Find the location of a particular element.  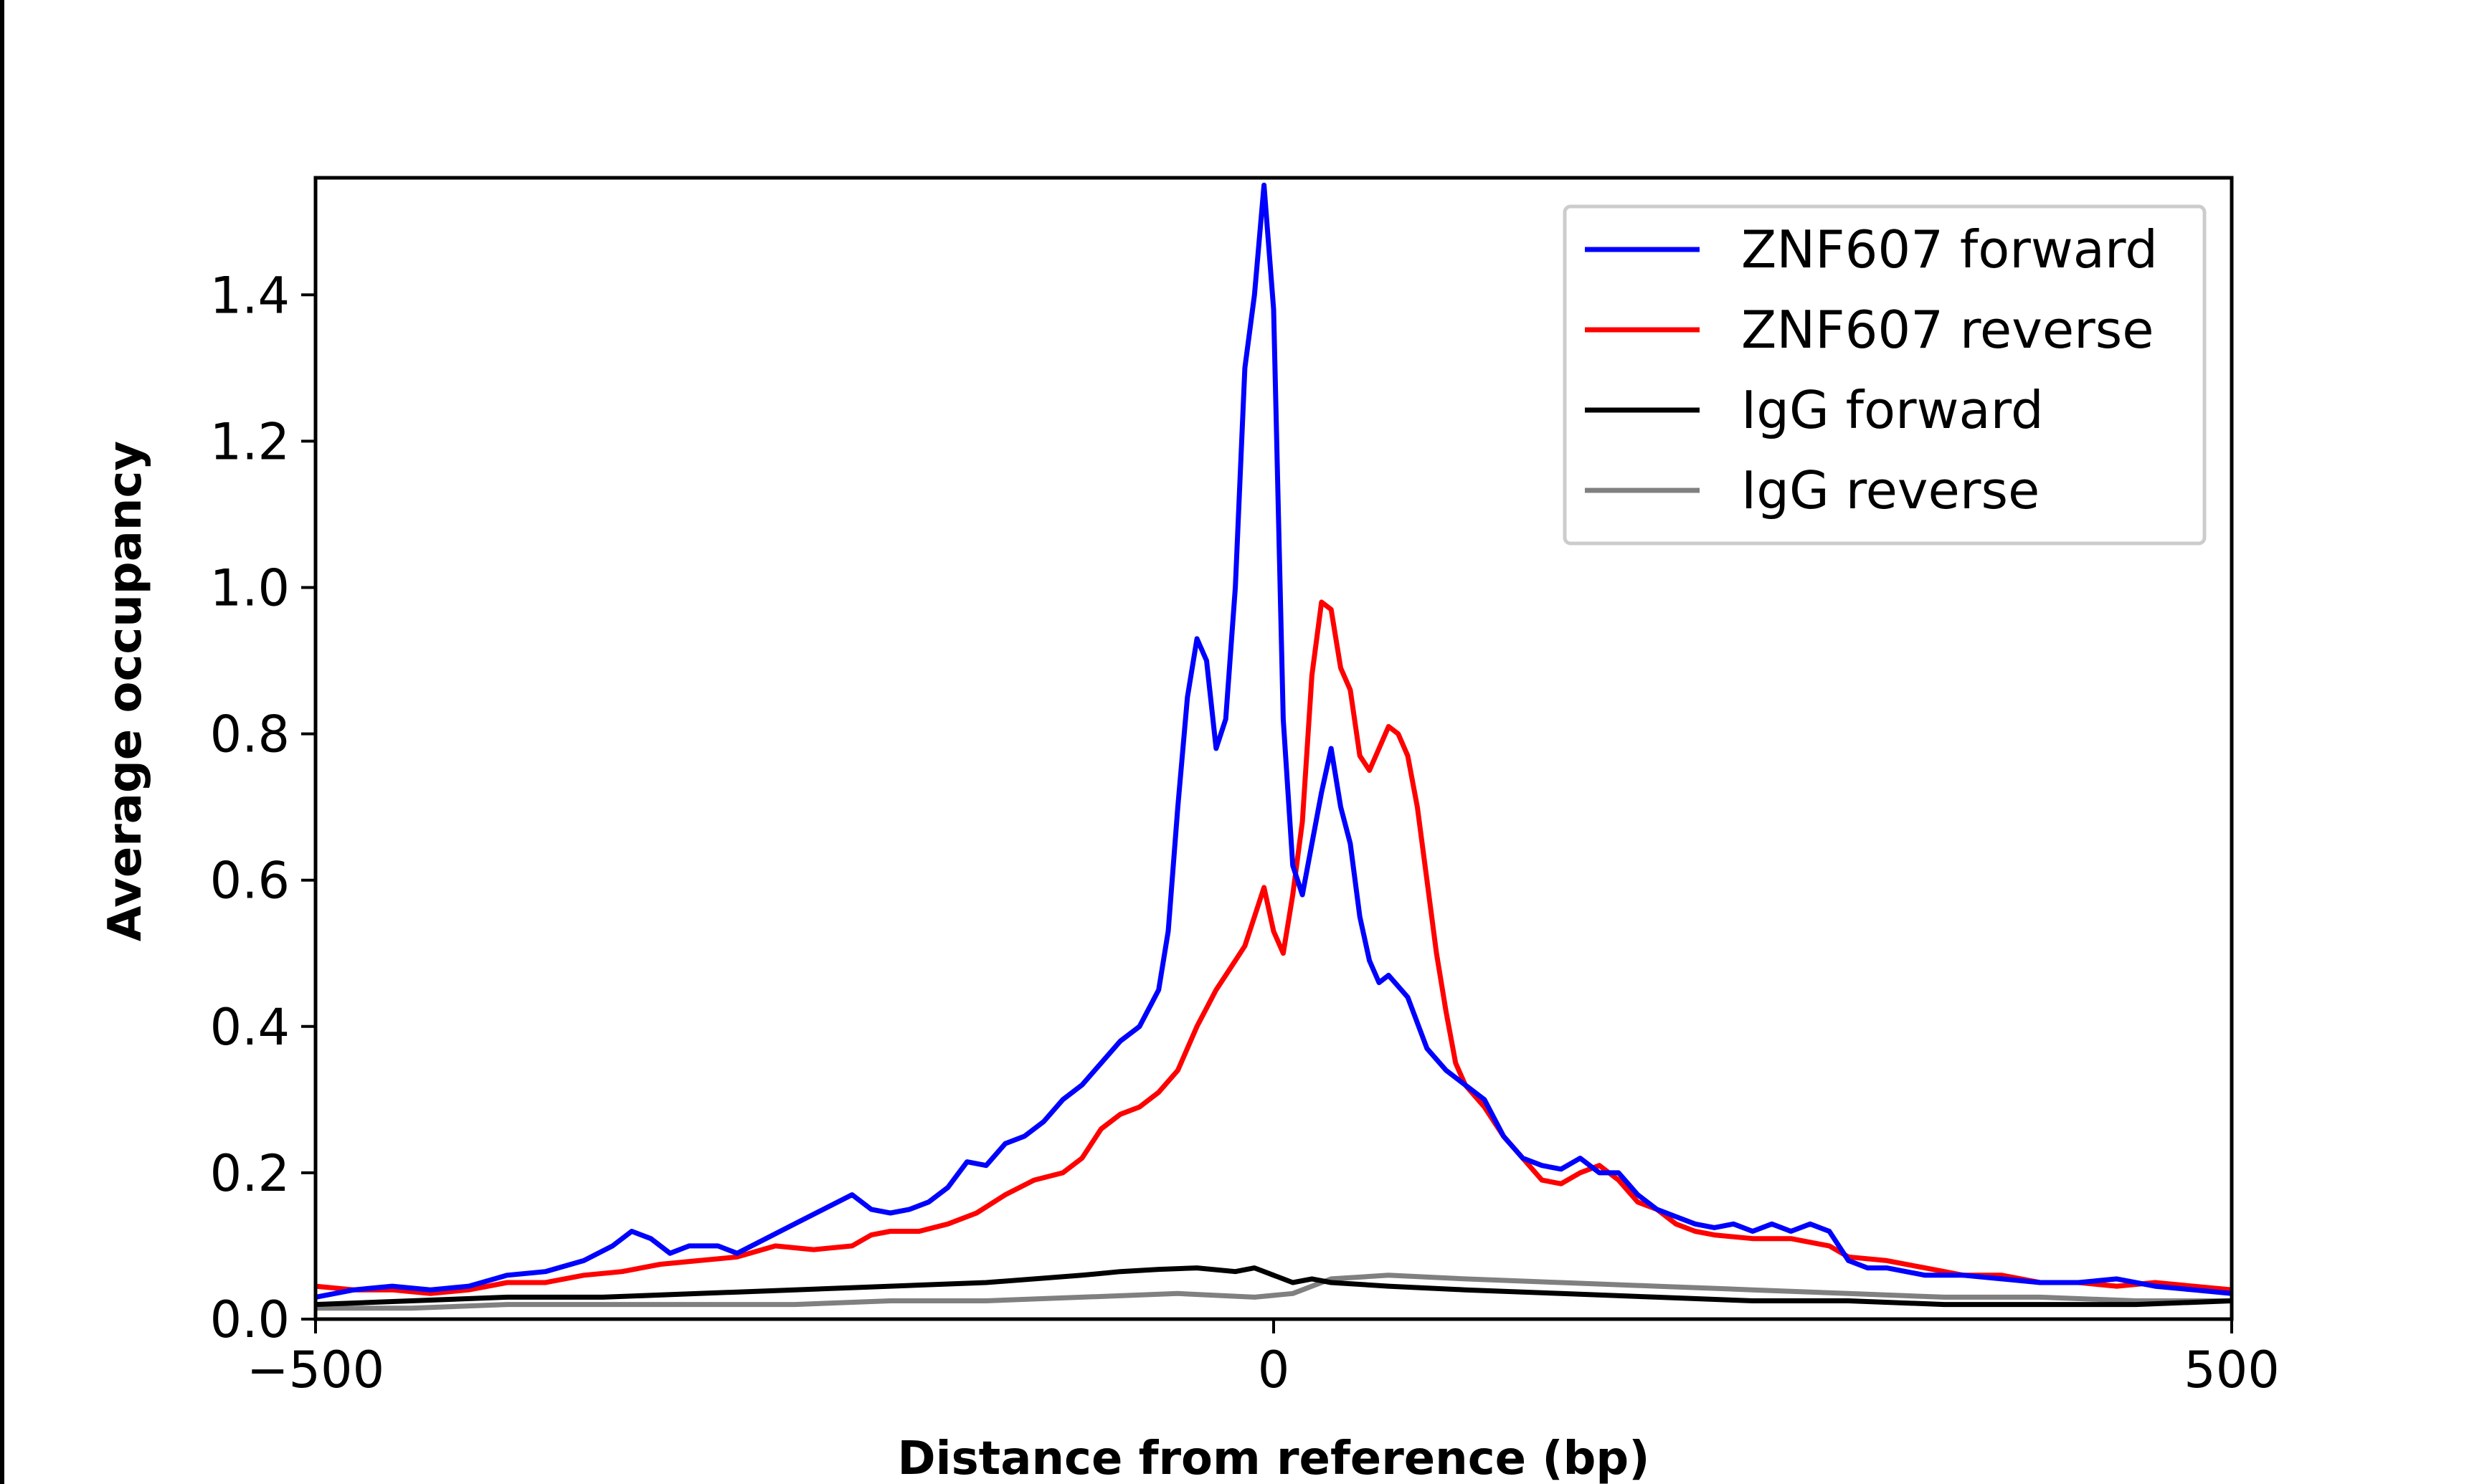

y-tick-label: 1.0 is located at coordinates (250, 587).